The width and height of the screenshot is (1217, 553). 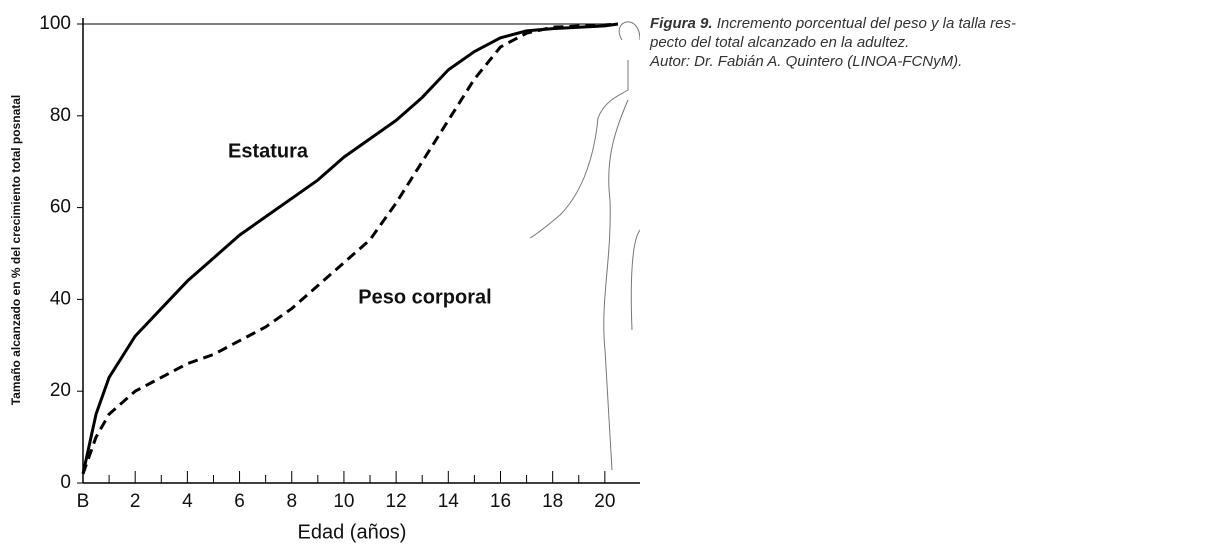 What do you see at coordinates (291, 501) in the screenshot?
I see `x-tick-label: 8` at bounding box center [291, 501].